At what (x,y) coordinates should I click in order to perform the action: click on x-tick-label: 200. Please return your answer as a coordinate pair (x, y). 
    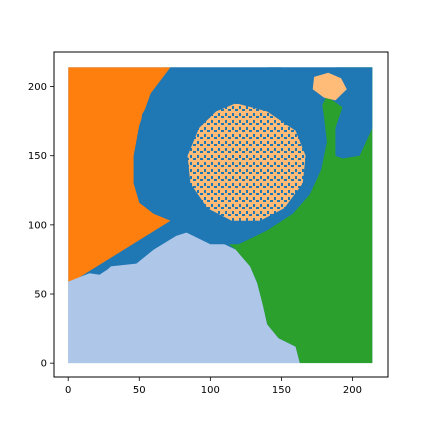
    Looking at the image, I should click on (352, 390).